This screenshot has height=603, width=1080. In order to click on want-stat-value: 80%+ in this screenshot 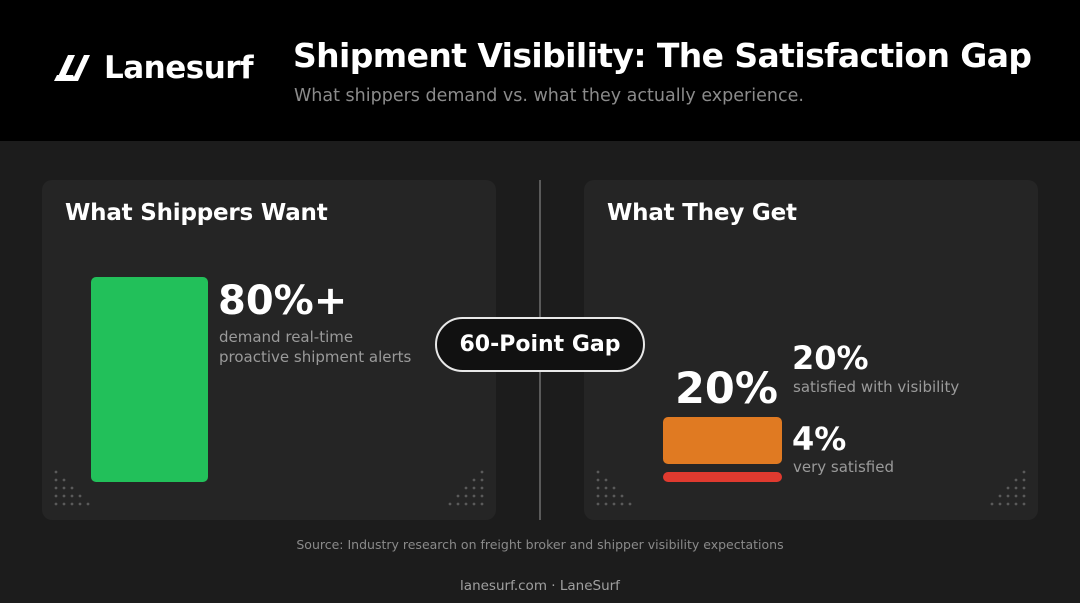, I will do `click(283, 301)`.